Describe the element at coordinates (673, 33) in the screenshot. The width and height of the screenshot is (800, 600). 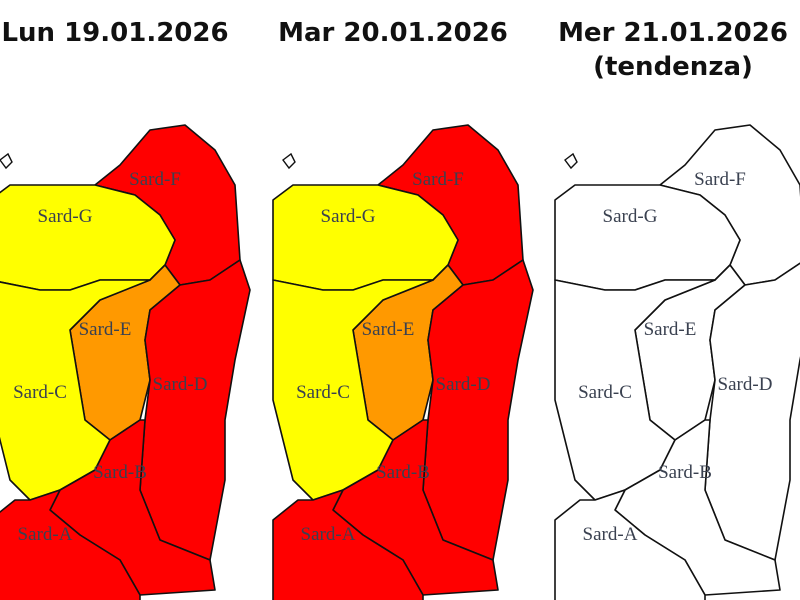
I see `panel-title: Mer 21.01.2026` at that location.